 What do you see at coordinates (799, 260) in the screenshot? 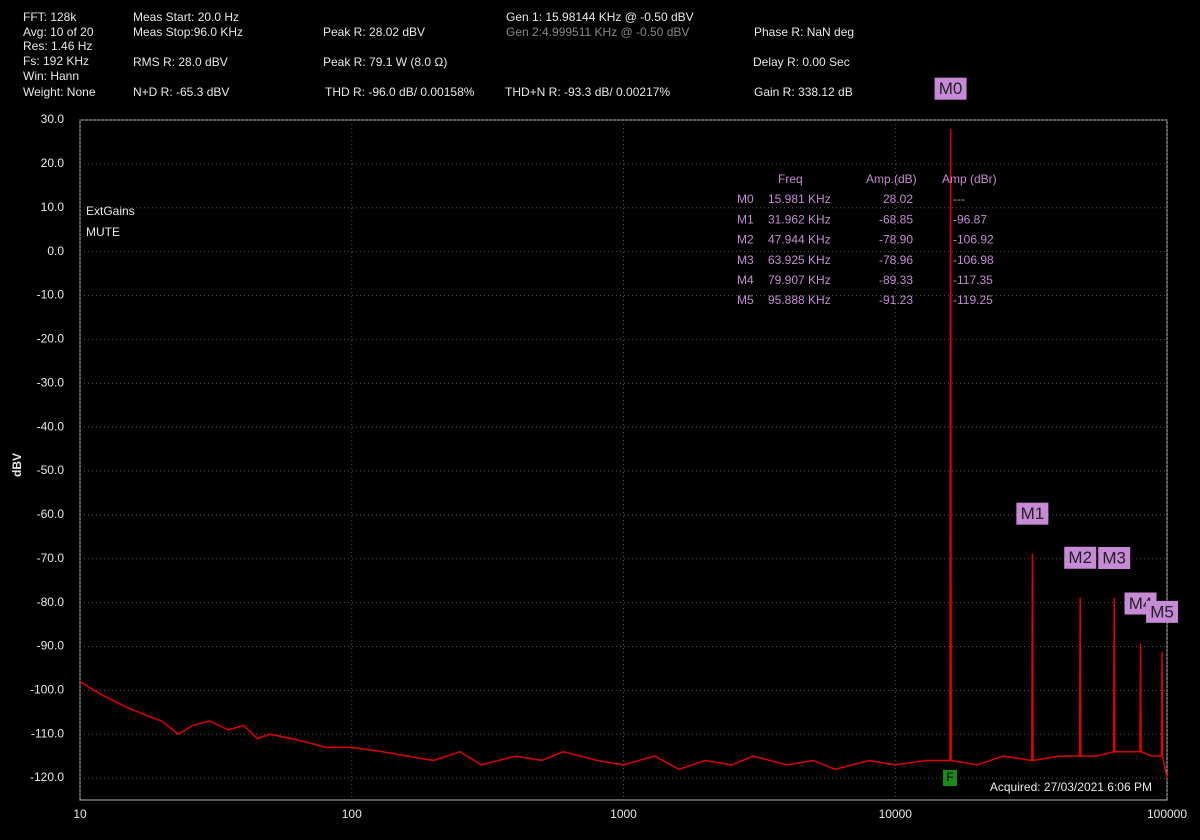
I see `table-freq: 63.925 KHz` at bounding box center [799, 260].